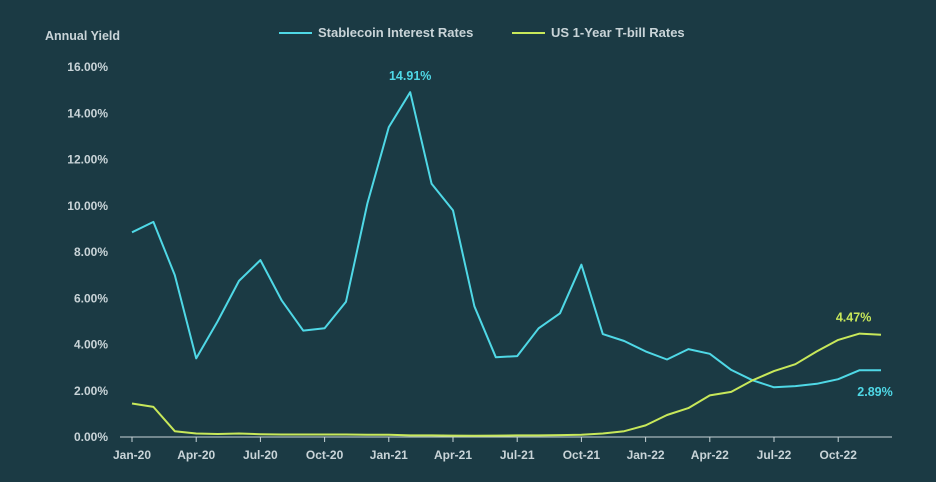  What do you see at coordinates (91, 345) in the screenshot?
I see `y-tick-label: 4.00%` at bounding box center [91, 345].